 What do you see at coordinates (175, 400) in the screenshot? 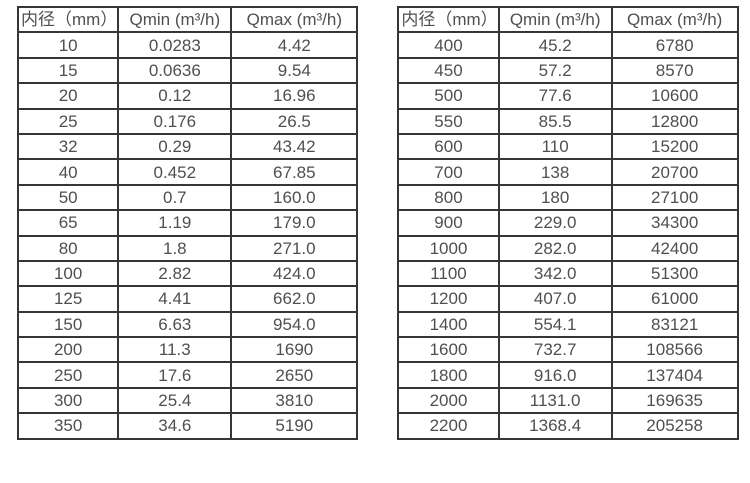
I see `table-cell: 25.4` at bounding box center [175, 400].